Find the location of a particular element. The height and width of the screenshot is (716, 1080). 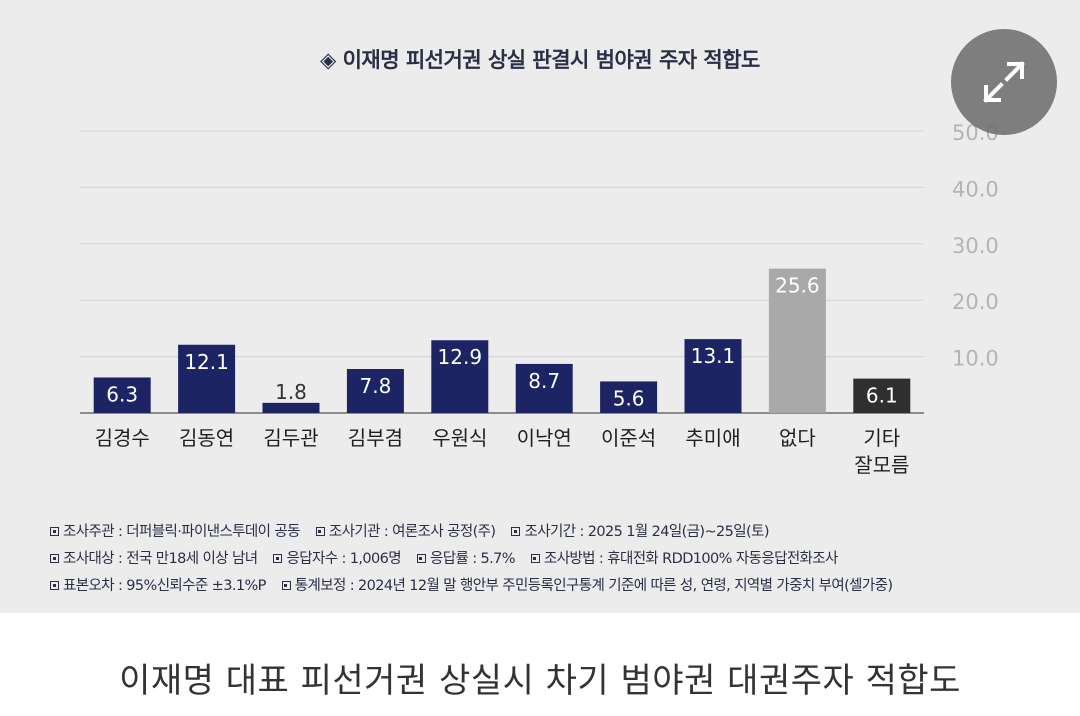

note-item: 조사방법 : 휴대전화 RDD100% 자동응답전화조사 is located at coordinates (684, 559).